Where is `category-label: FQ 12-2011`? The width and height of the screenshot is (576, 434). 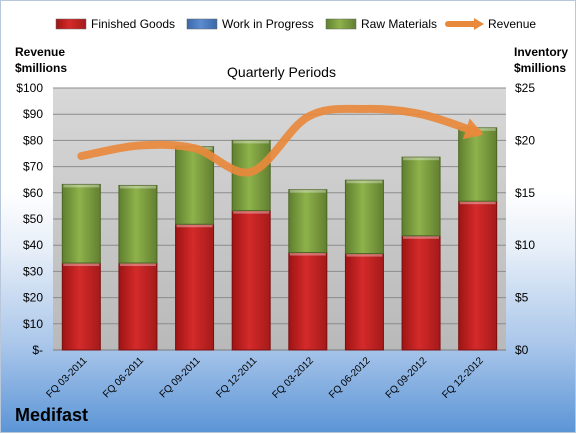
category-label: FQ 12-2011 is located at coordinates (236, 377).